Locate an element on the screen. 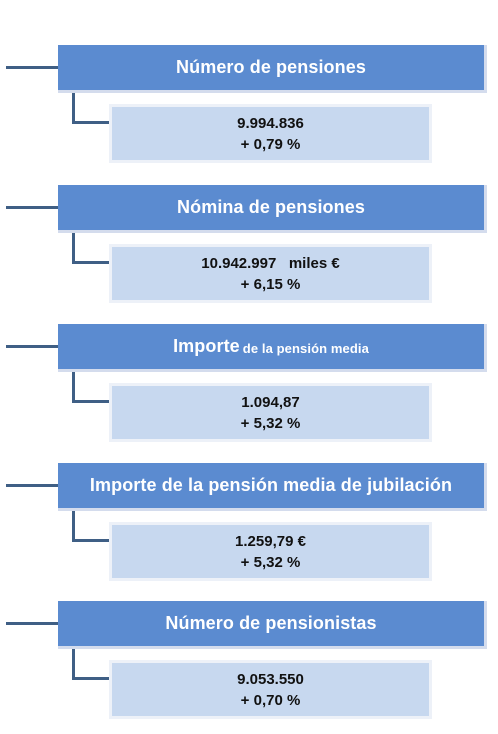 The image size is (498, 734). stat-value: 9.994.836 is located at coordinates (270, 123).